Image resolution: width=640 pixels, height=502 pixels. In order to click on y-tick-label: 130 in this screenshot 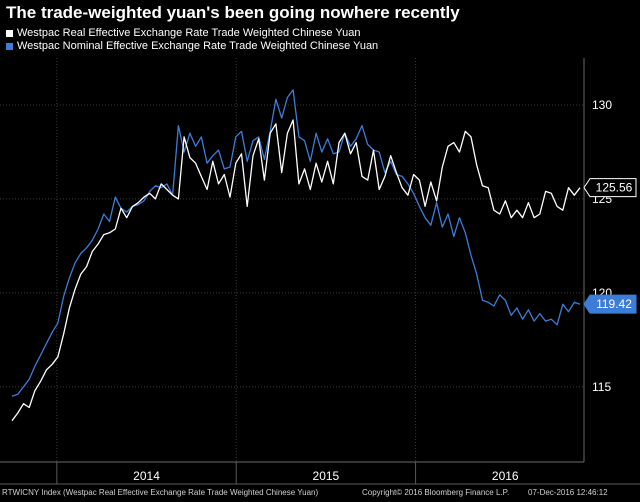, I will do `click(602, 105)`.